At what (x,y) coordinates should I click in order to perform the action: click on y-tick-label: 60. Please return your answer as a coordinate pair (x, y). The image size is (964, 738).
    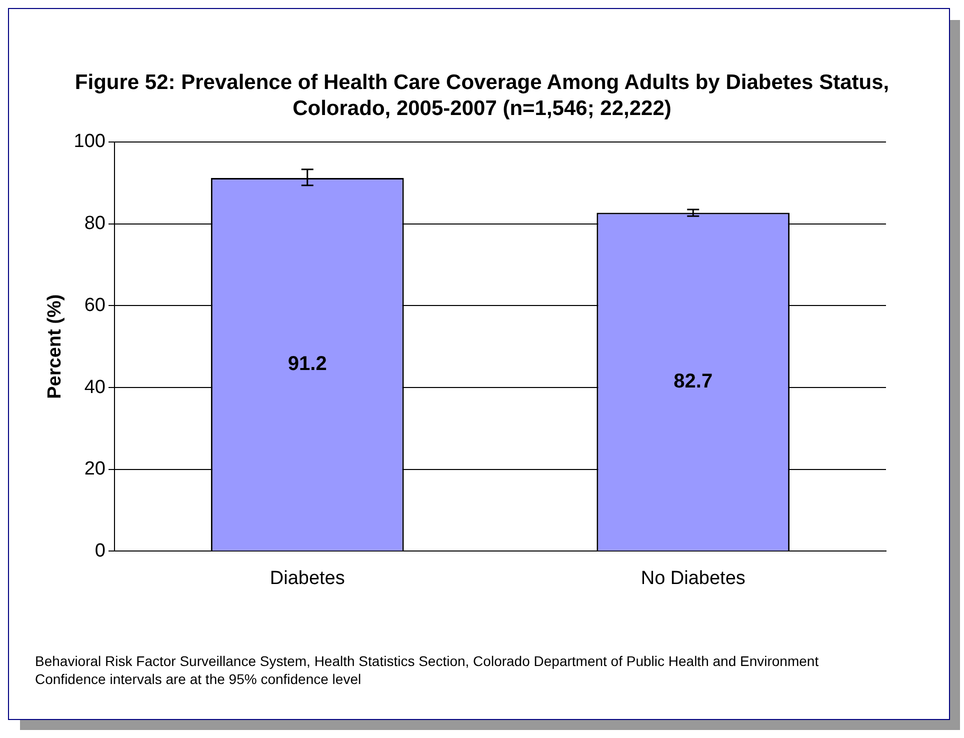
    Looking at the image, I should click on (95, 305).